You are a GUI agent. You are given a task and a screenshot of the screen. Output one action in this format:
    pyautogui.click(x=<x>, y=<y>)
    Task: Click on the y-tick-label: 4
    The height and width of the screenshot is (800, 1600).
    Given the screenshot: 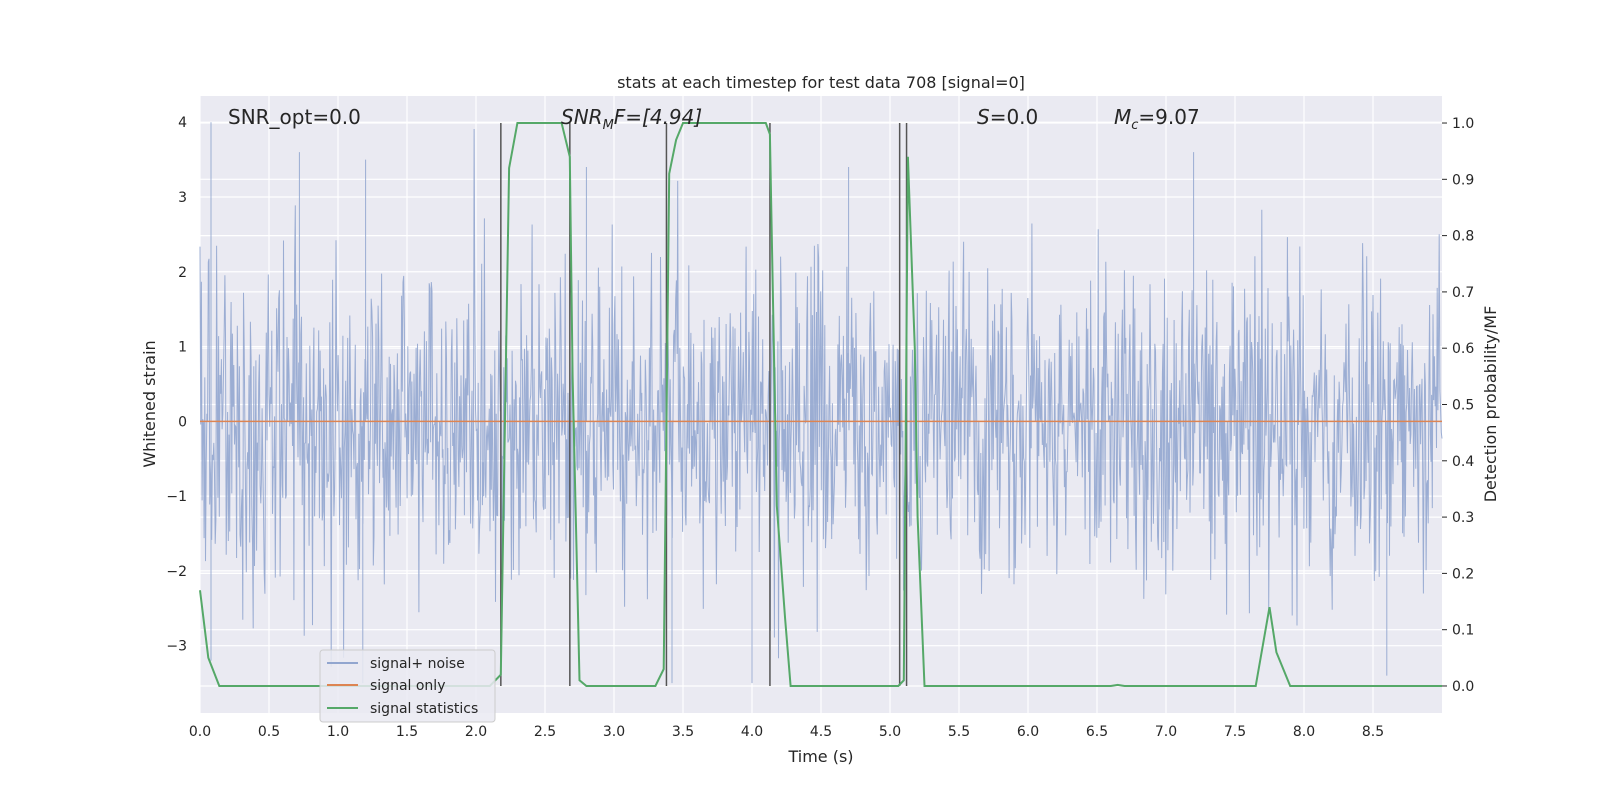 What is the action you would take?
    pyautogui.click(x=182, y=123)
    